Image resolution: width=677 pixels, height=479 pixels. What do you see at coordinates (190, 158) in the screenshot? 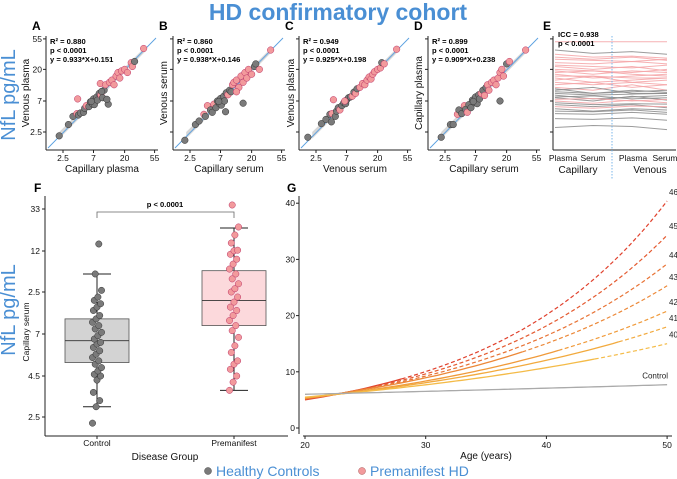
I see `x-tick-label: 2.5` at bounding box center [190, 158].